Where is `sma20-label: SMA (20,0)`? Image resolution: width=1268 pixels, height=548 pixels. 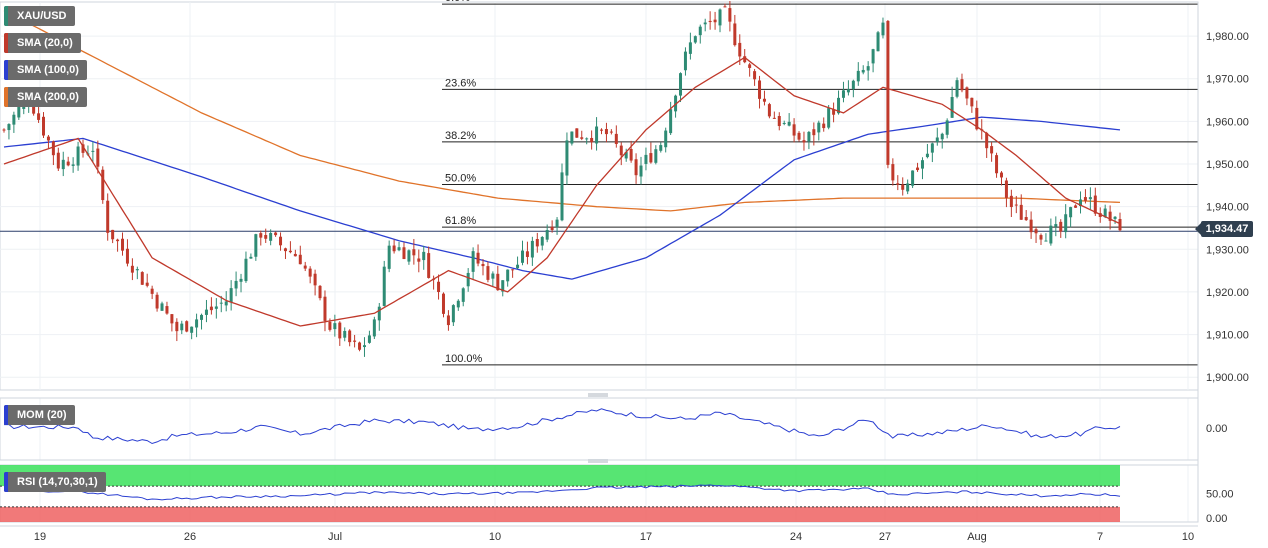 sma20-label: SMA (20,0) is located at coordinates (42, 43).